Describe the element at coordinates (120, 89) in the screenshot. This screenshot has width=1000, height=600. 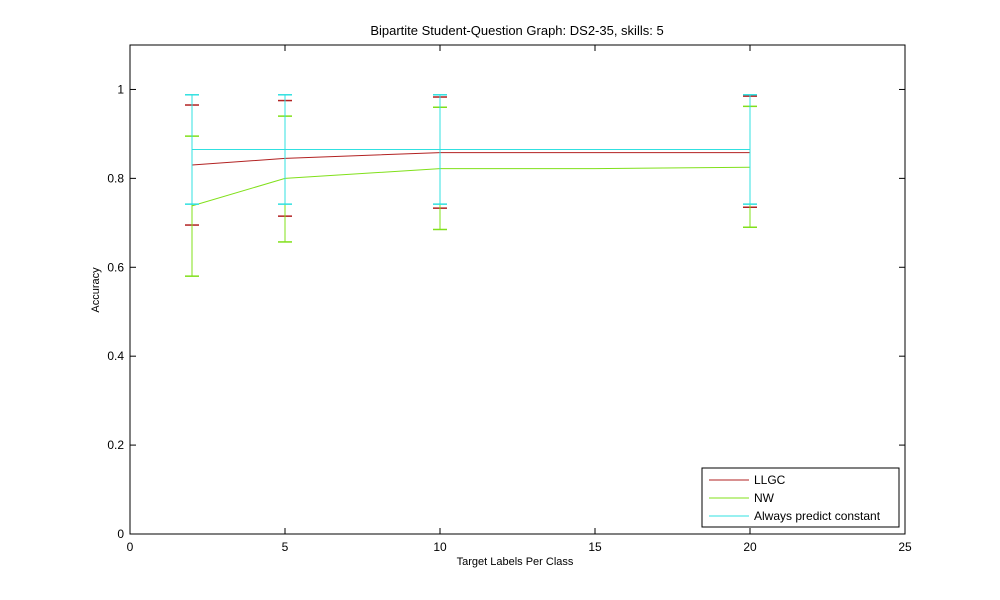
I see `y-tick-label: 1` at that location.